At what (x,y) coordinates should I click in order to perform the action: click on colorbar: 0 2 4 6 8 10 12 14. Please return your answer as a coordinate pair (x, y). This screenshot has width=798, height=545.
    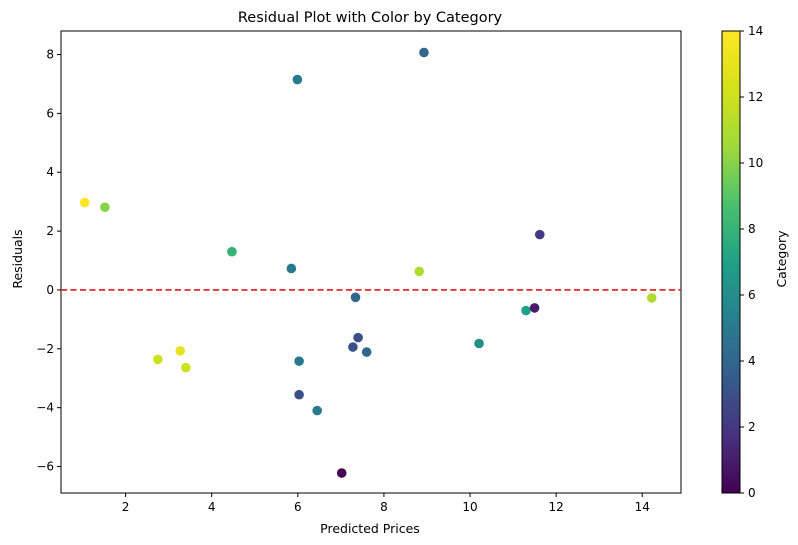
    Looking at the image, I should click on (742, 262).